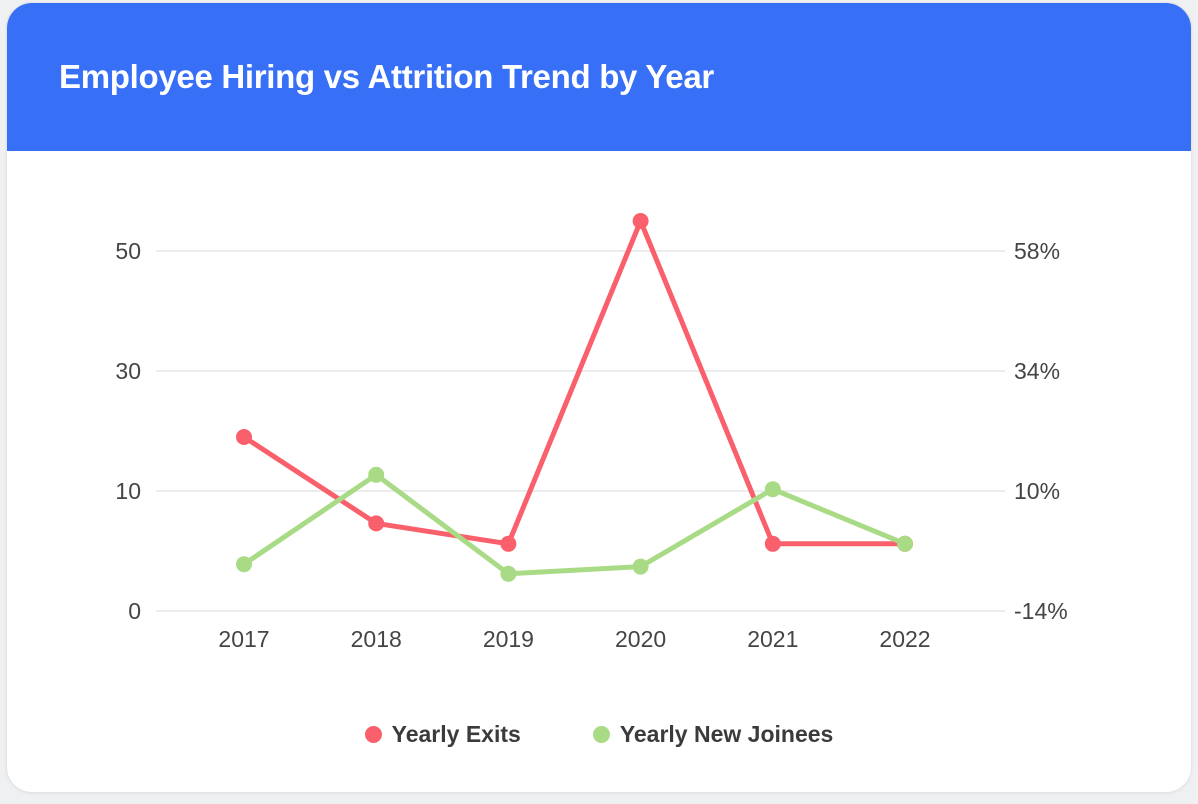  I want to click on yearly-exits-point-2019, so click(508, 543).